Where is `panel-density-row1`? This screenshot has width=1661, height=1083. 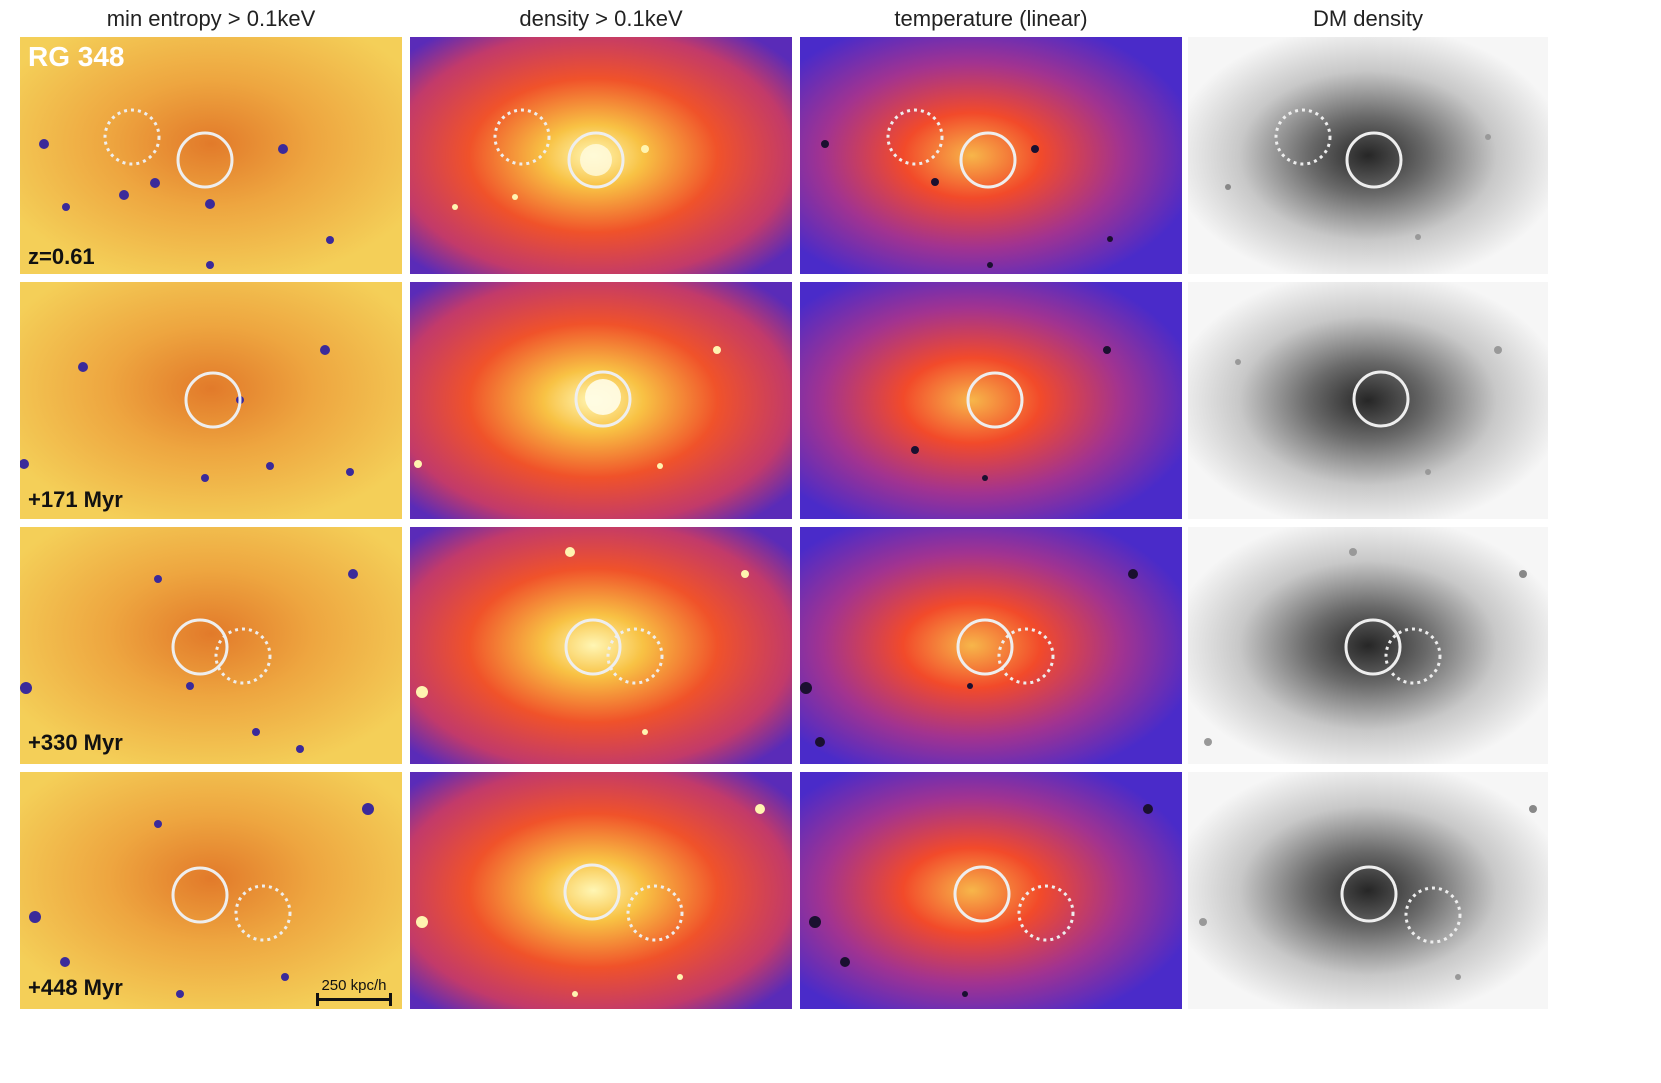
panel-density-row1 is located at coordinates (601, 155).